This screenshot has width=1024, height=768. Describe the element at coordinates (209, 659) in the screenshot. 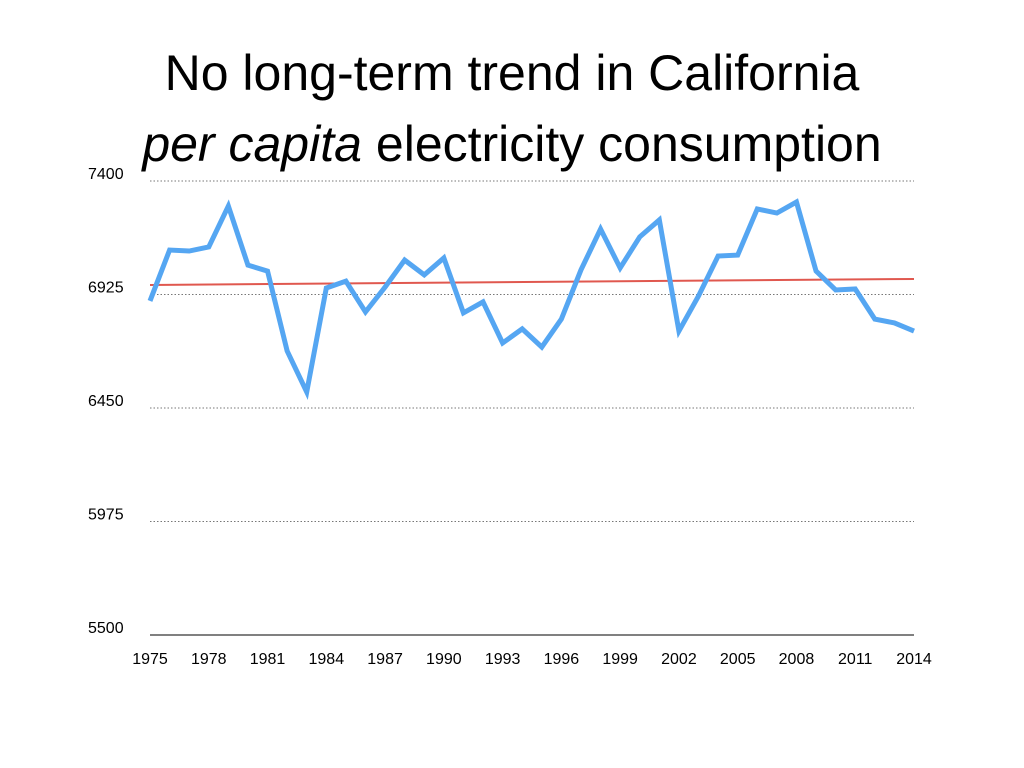

I see `x-tick-label: 1978` at that location.